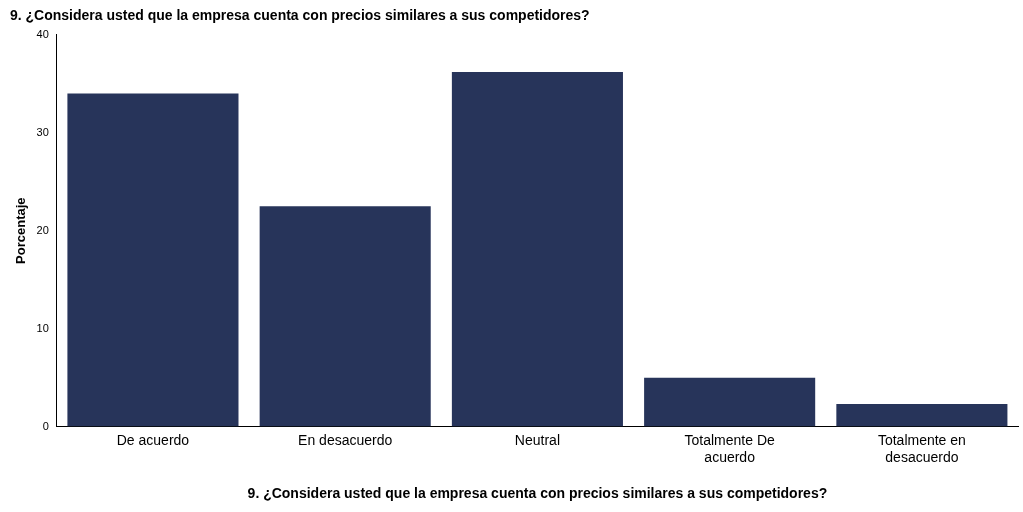 Image resolution: width=1023 pixels, height=512 pixels. Describe the element at coordinates (42, 327) in the screenshot. I see `y-tick-label: 10` at that location.